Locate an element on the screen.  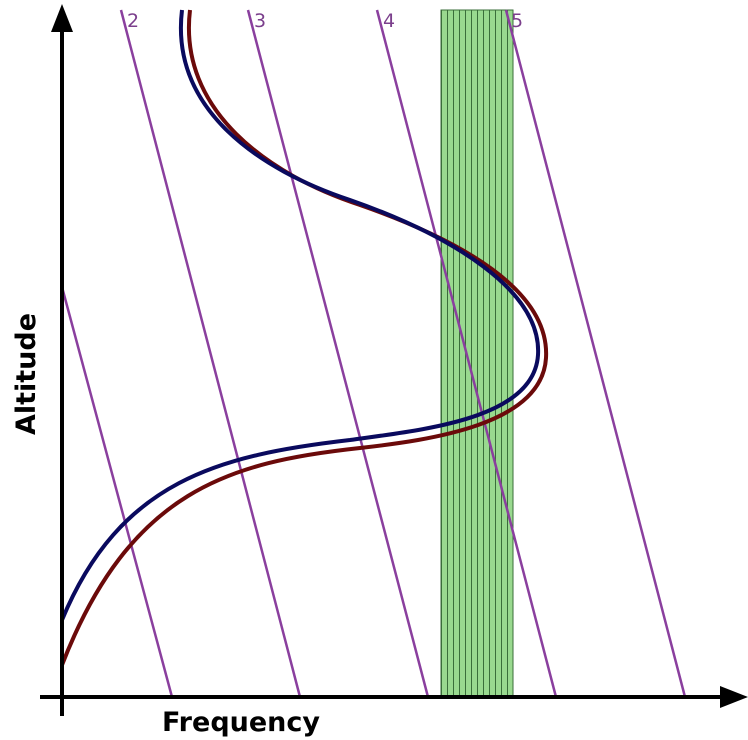
line-label: 3 is located at coordinates (260, 21).